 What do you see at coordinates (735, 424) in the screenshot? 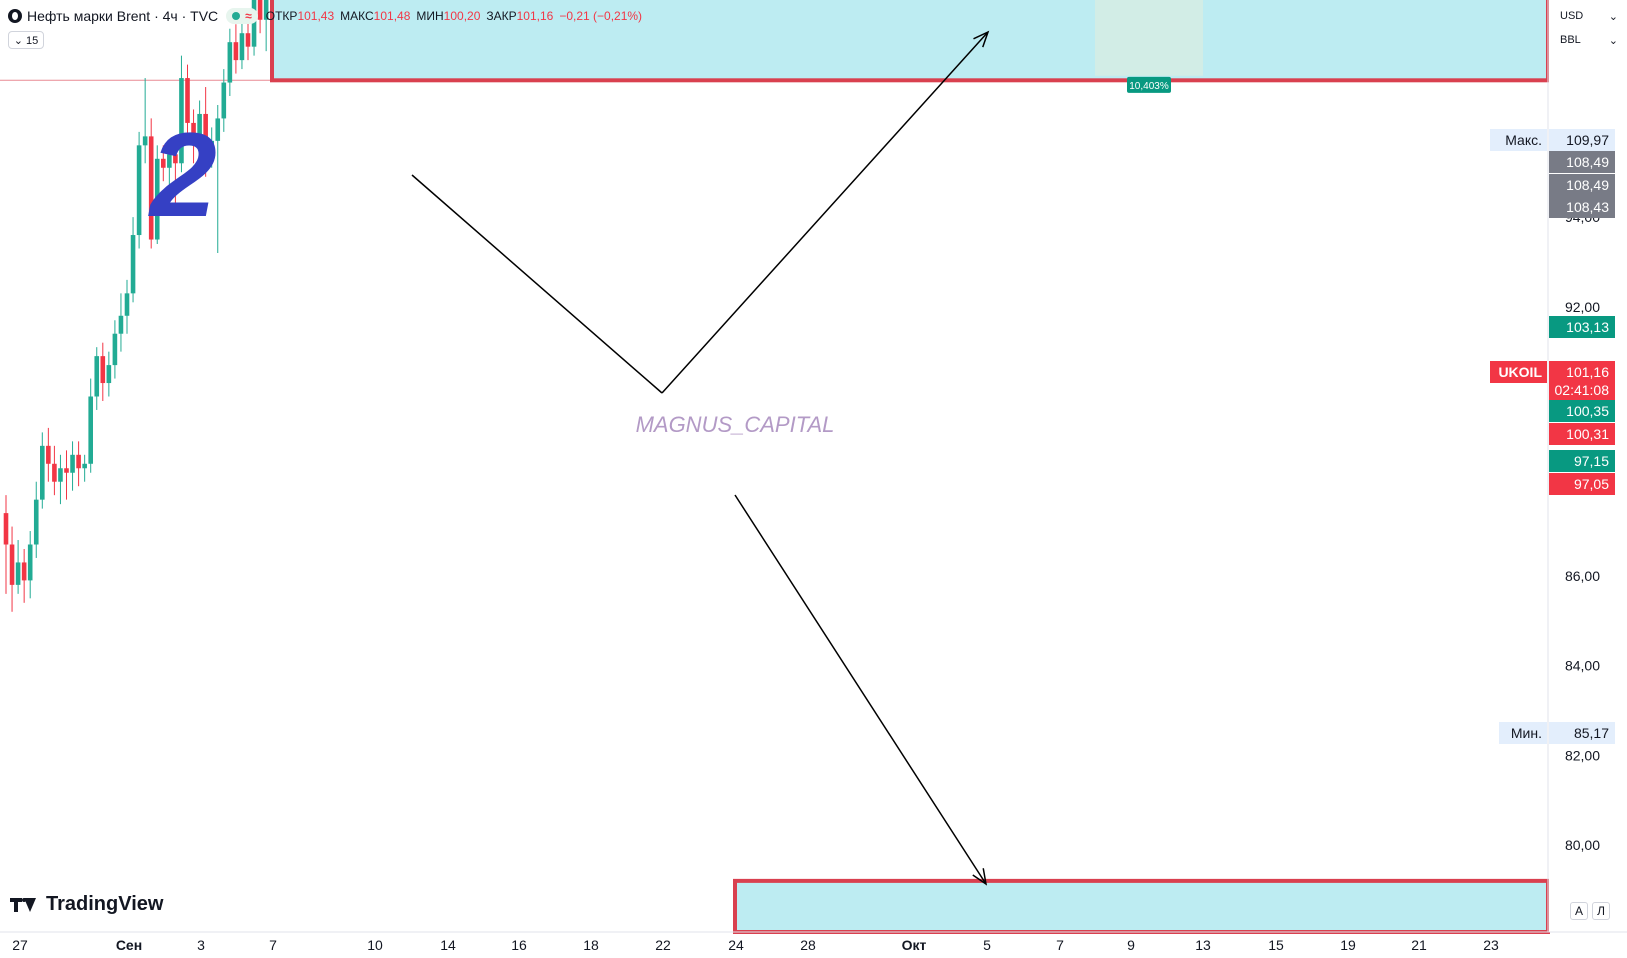
I see `watermark-text: MAGNUS_CAPITAL` at bounding box center [735, 424].